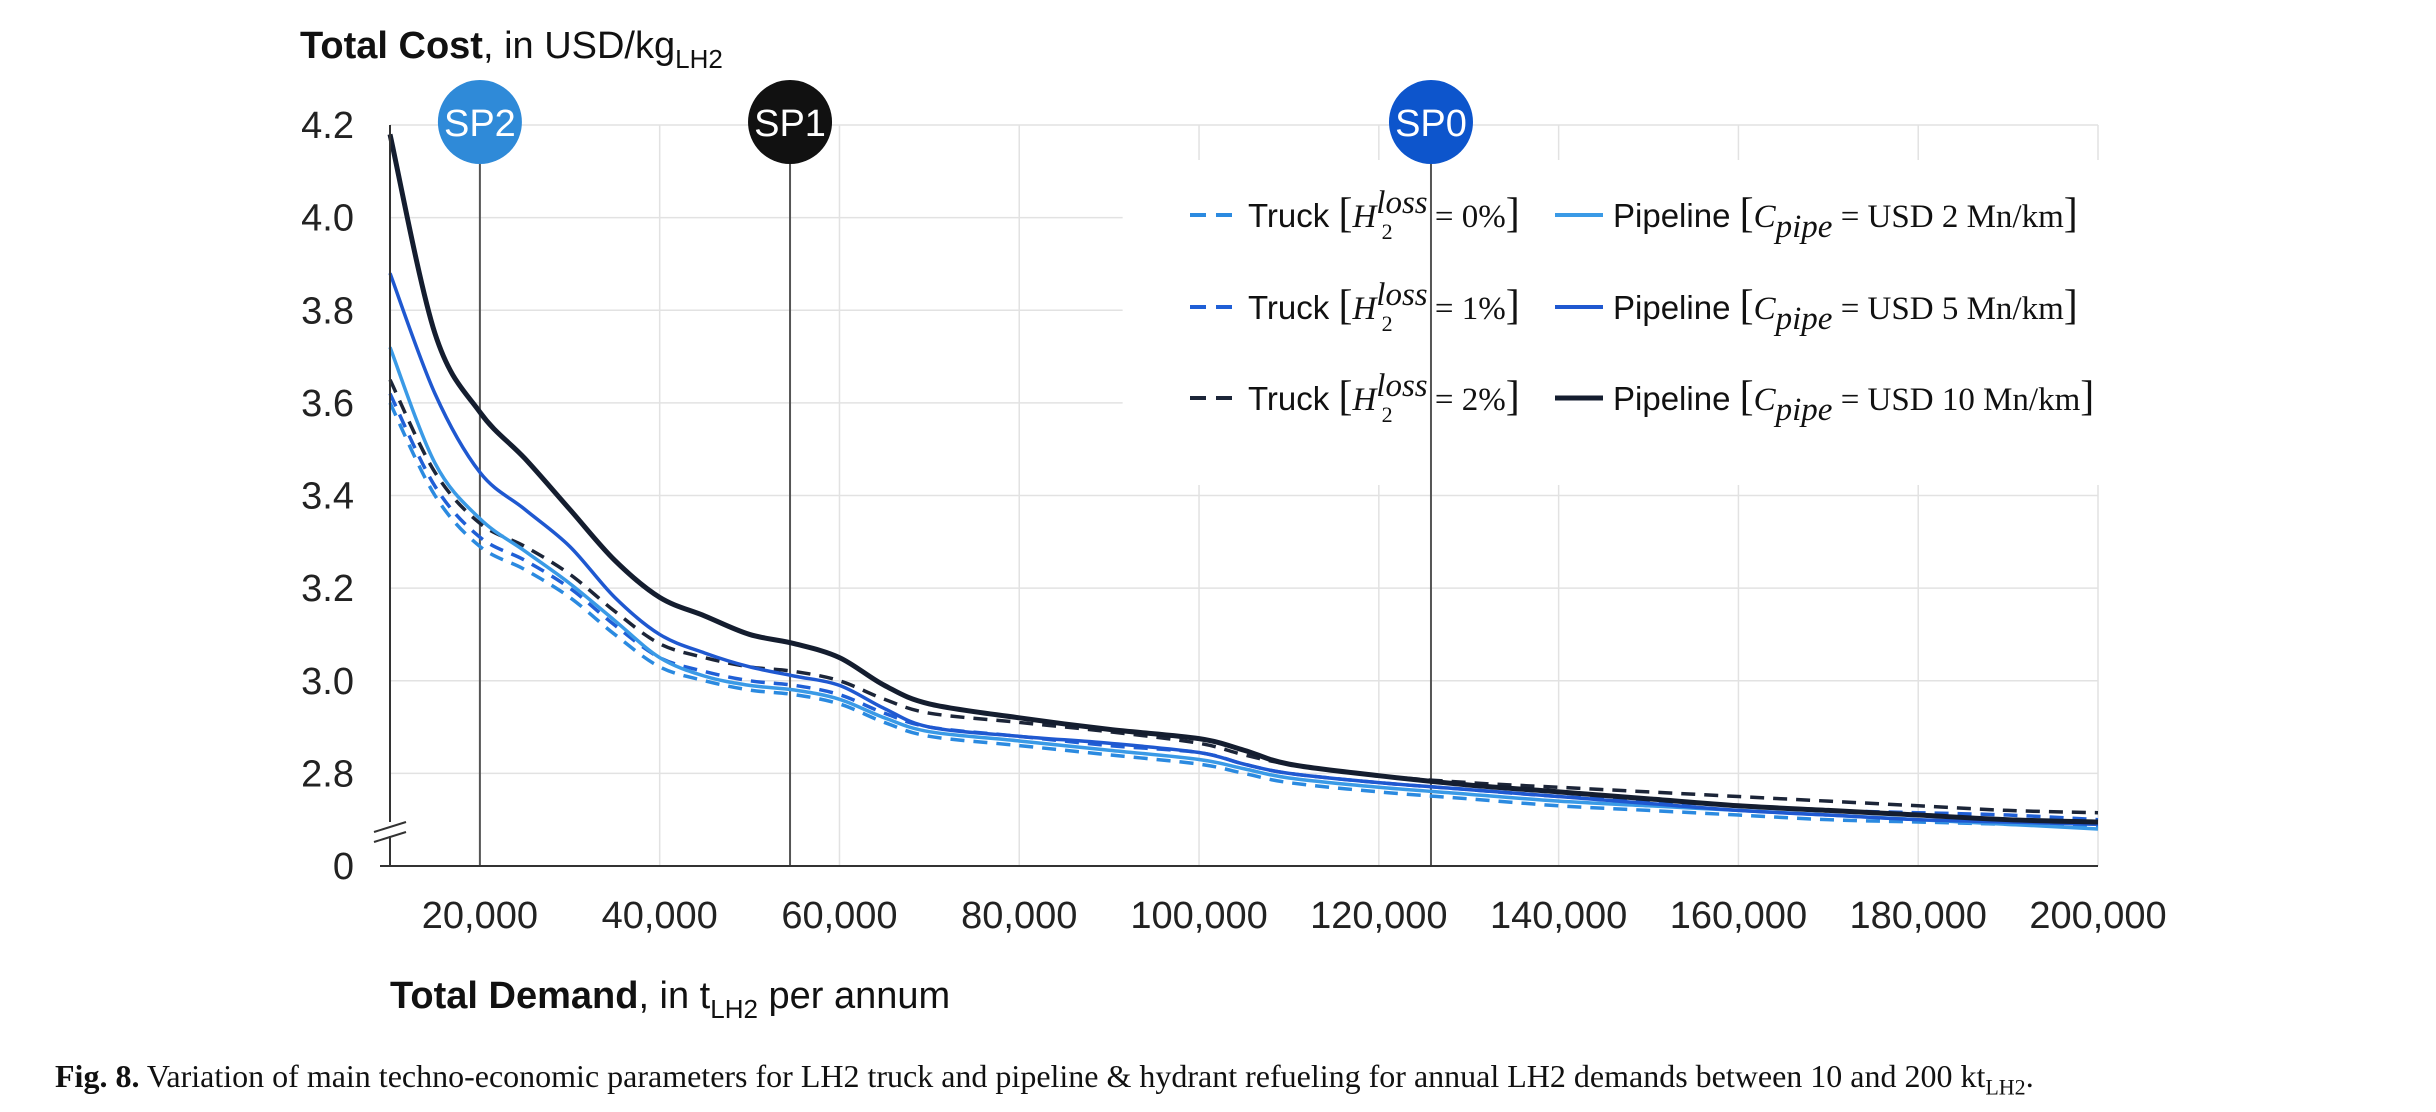 The image size is (2436, 1112). Describe the element at coordinates (1738, 916) in the screenshot. I see `x-tick-label: 160,000` at that location.